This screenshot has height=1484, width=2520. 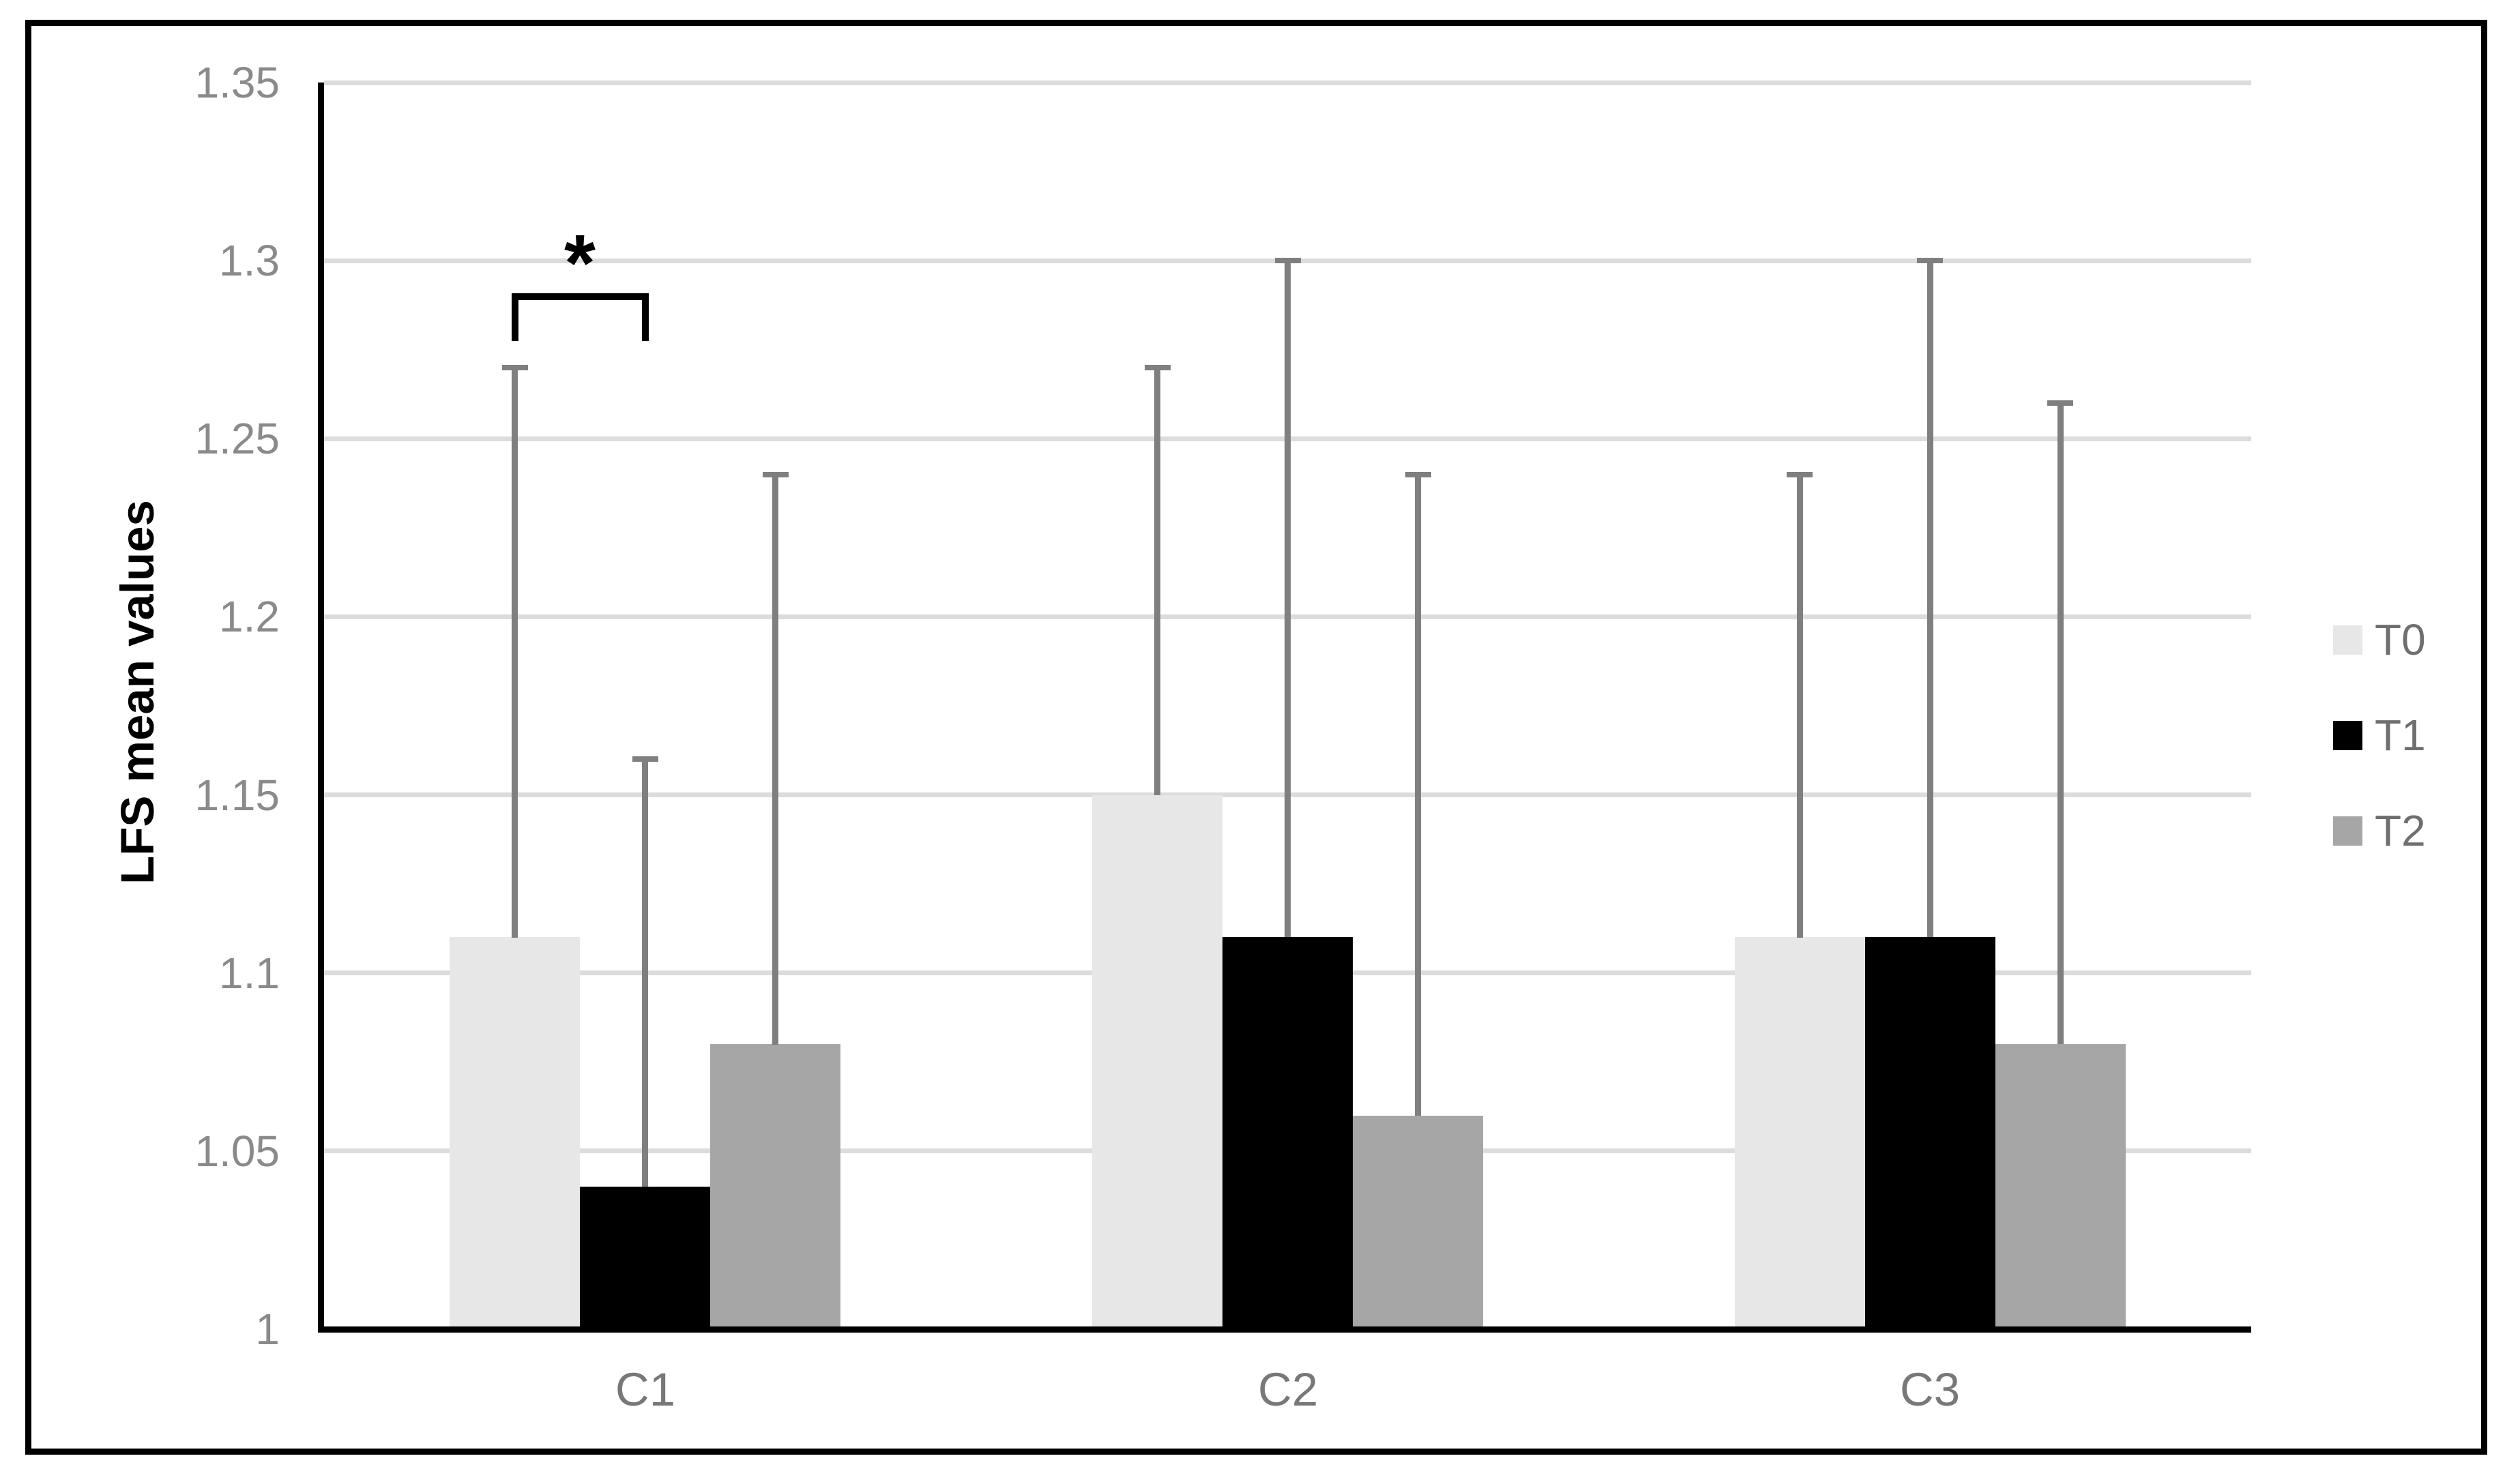 I want to click on error-cap-C2-T1, so click(x=1288, y=260).